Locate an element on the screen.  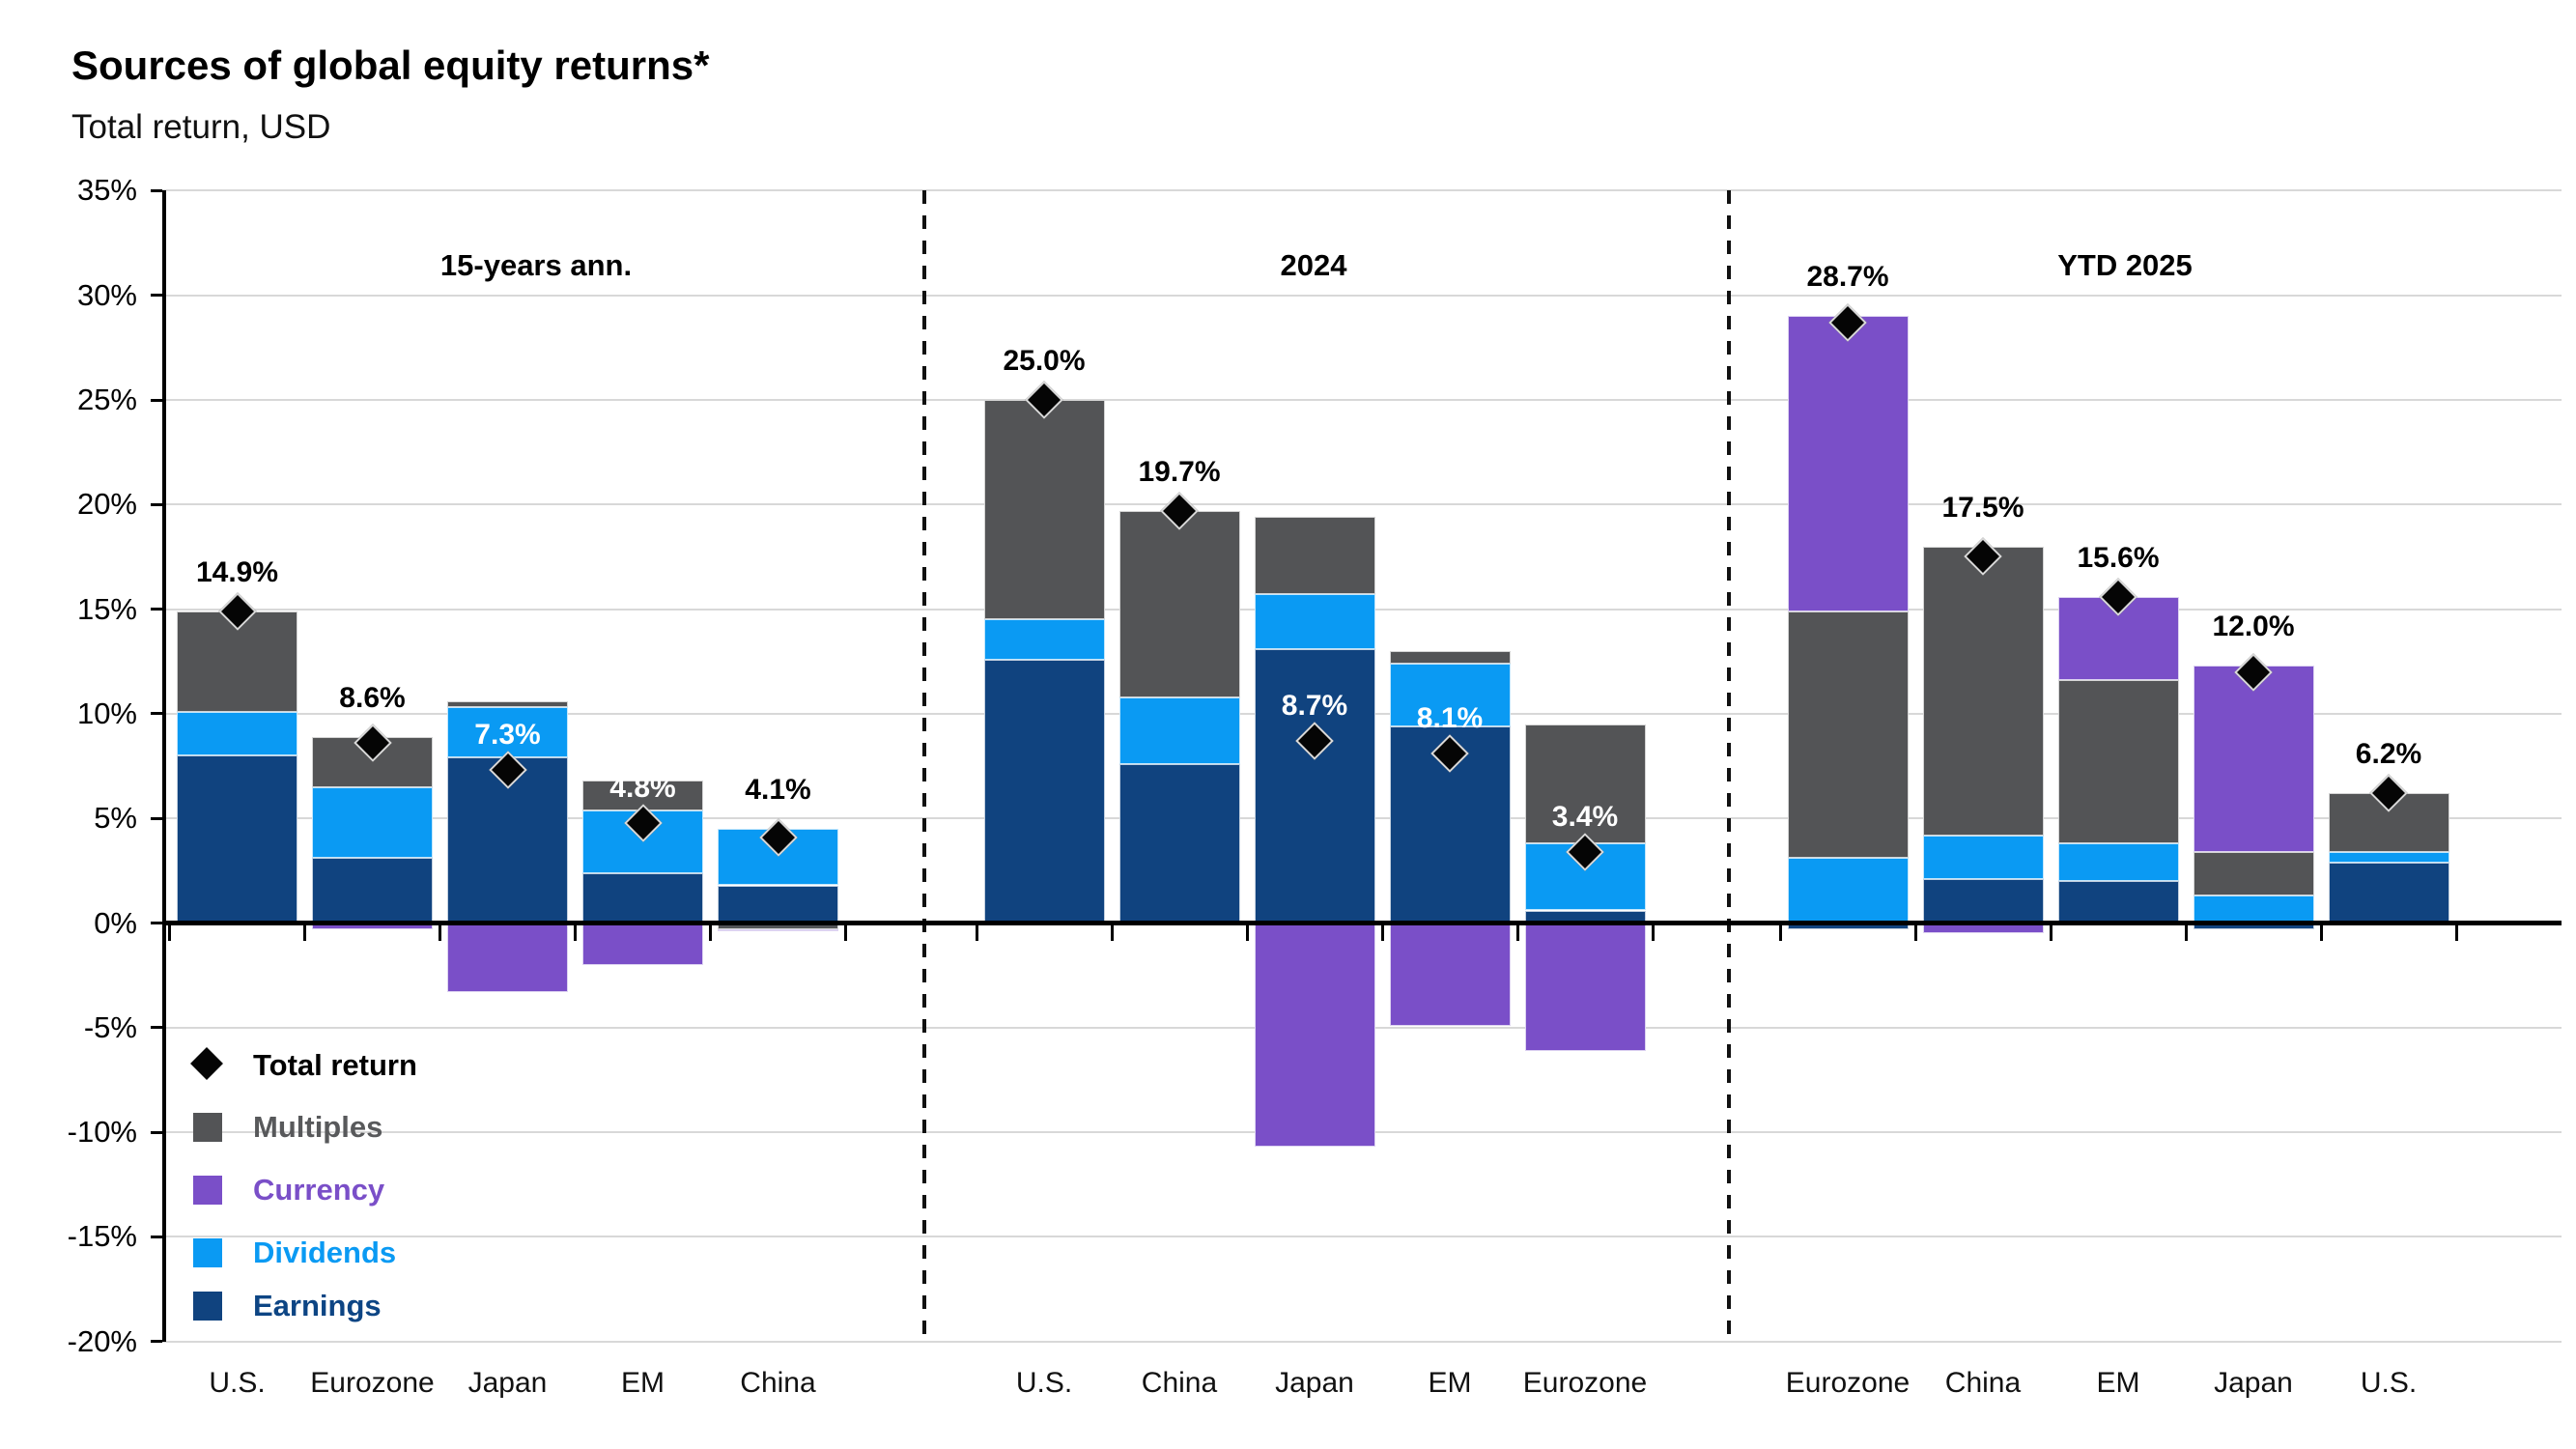
y-axis-label: 25% is located at coordinates (106, 399).